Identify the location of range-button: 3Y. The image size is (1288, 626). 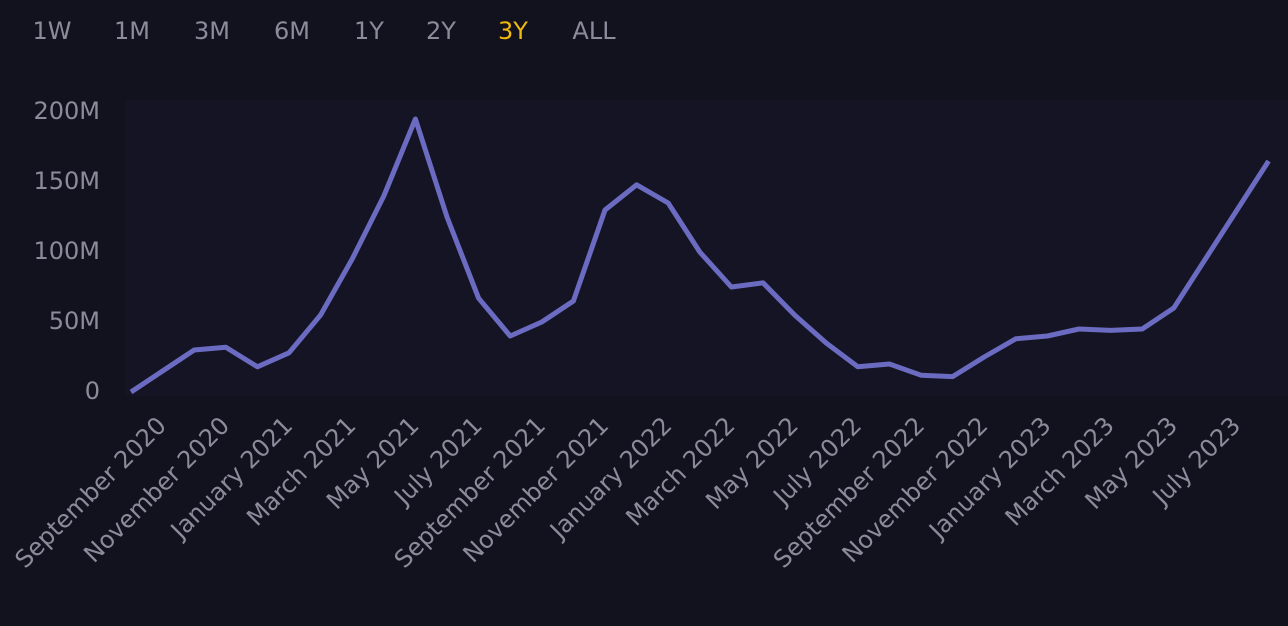
(513, 31).